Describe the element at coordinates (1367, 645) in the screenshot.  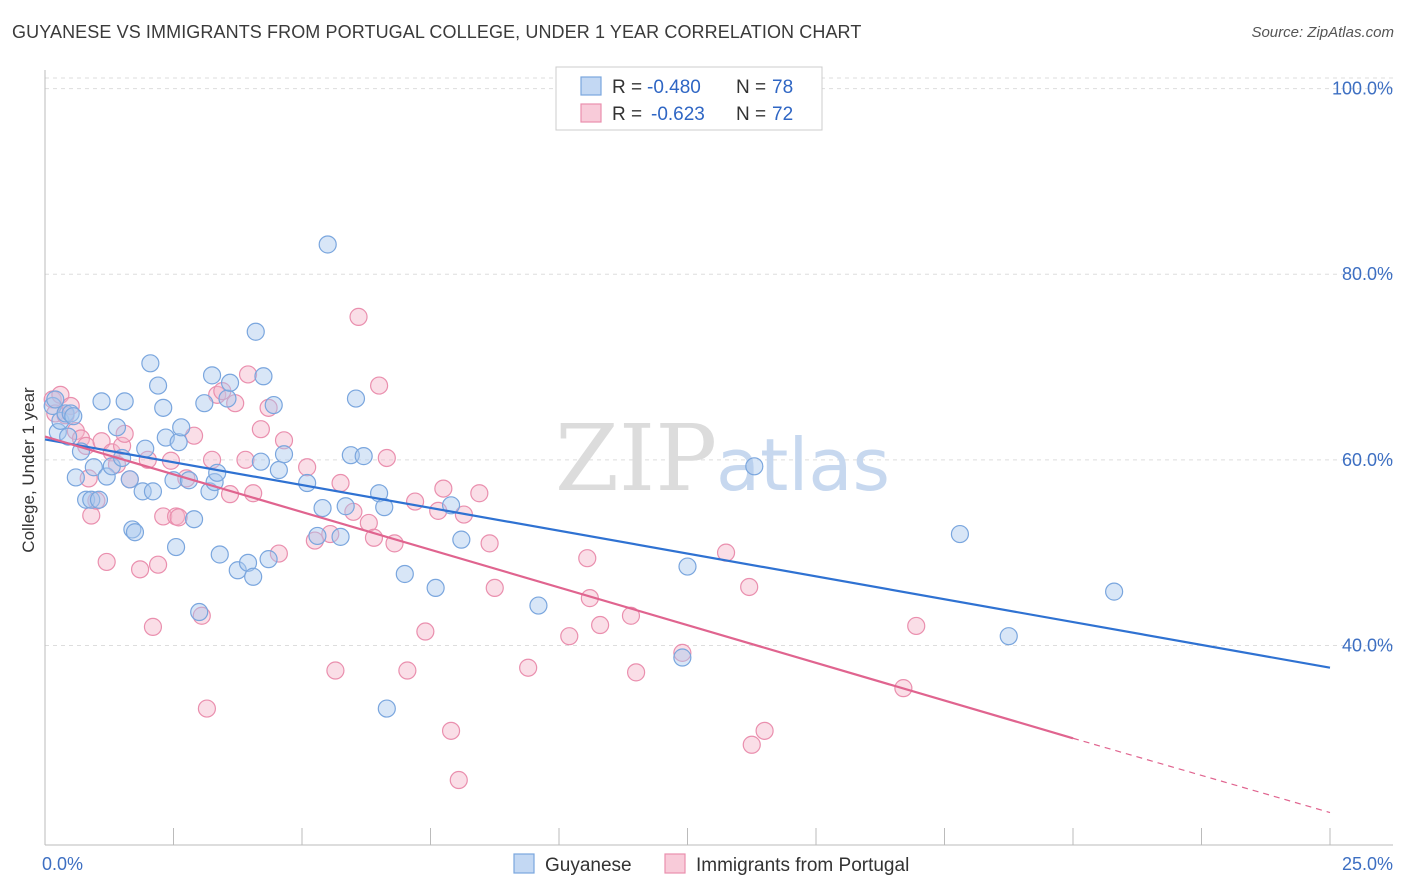
I see `y-tick-label: 40.0%` at that location.